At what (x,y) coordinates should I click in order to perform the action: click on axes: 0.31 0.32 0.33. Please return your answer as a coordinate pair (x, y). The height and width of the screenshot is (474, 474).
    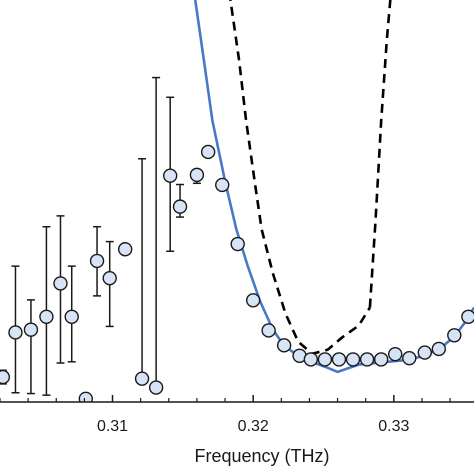
    Looking at the image, I should click on (237, 415).